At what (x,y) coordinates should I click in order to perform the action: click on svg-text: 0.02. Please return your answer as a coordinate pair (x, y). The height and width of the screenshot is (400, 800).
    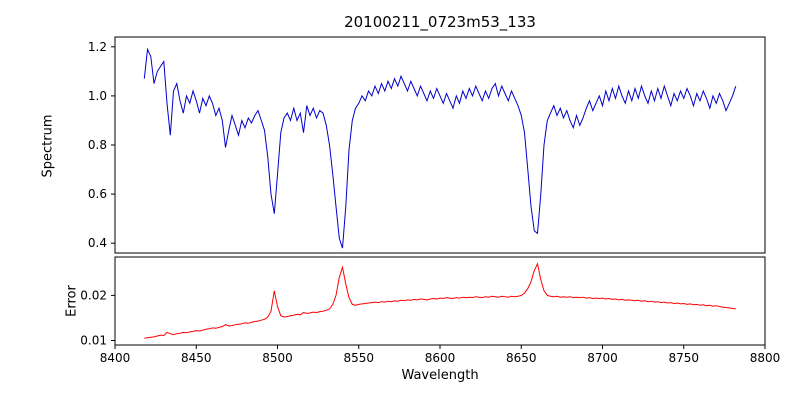
    Looking at the image, I should click on (93, 295).